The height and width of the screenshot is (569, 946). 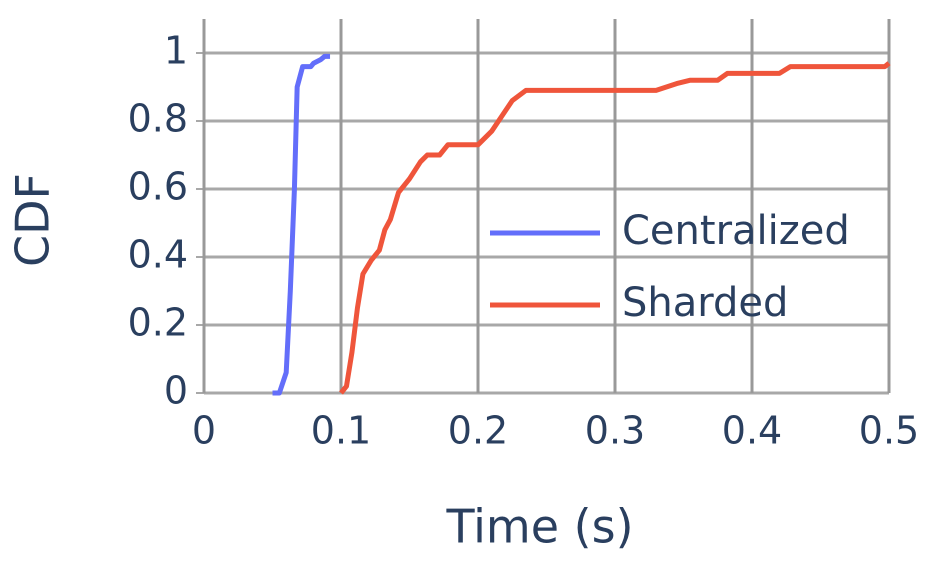 I want to click on y-tick-label: 1, so click(x=176, y=51).